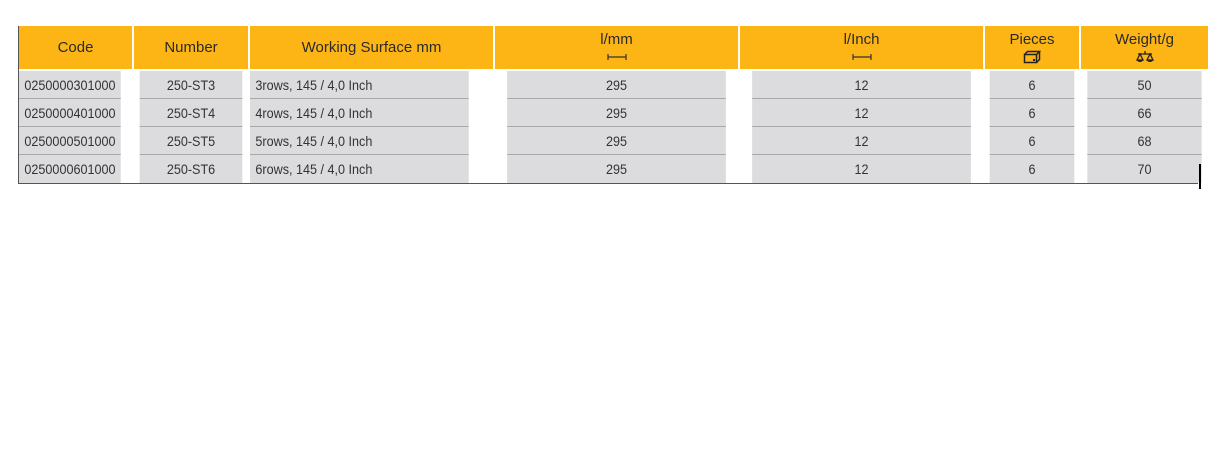 This screenshot has height=455, width=1222. I want to click on cell-working-surface: 6rows, 145 / 4,0 Inch, so click(359, 169).